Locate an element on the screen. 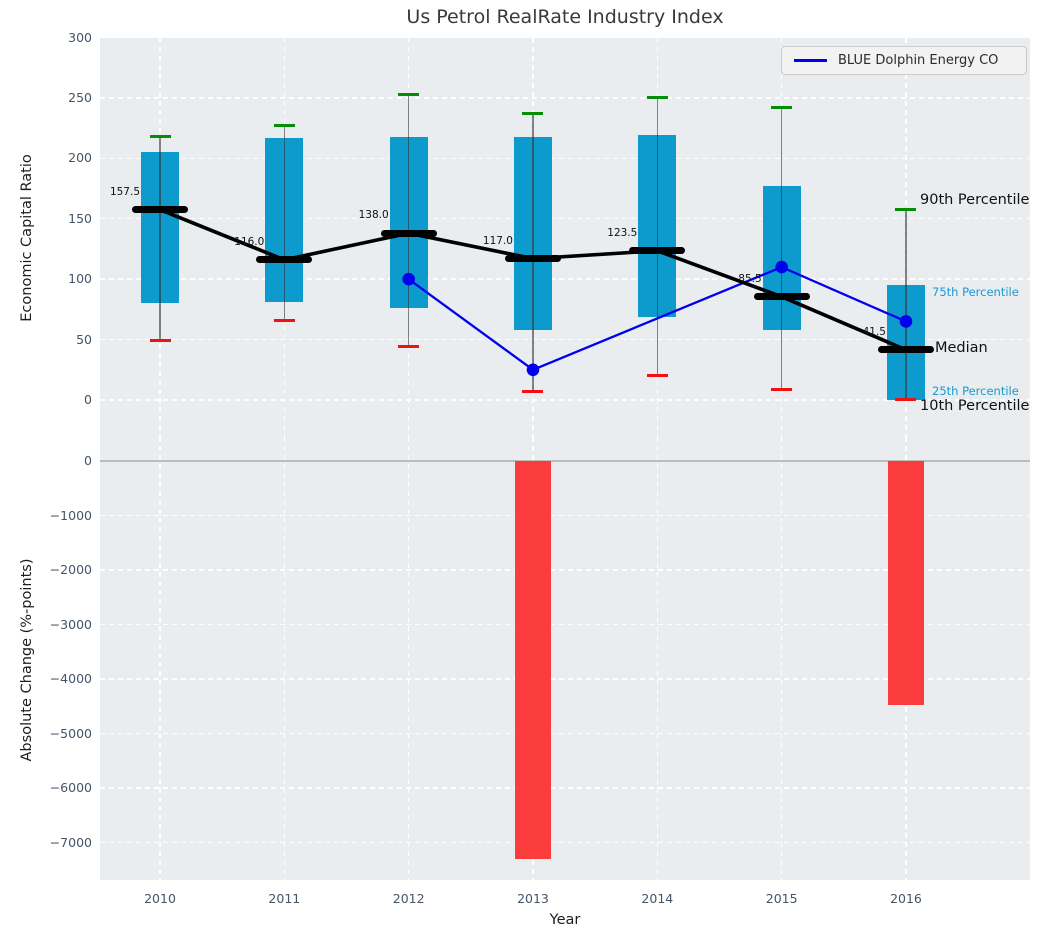  median-value-label: 138.0 is located at coordinates (373, 215).